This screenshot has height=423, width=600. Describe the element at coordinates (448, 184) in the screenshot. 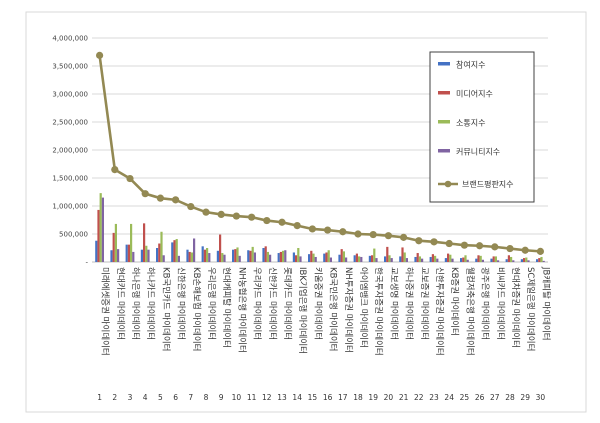

I see `legend-line-marker` at that location.